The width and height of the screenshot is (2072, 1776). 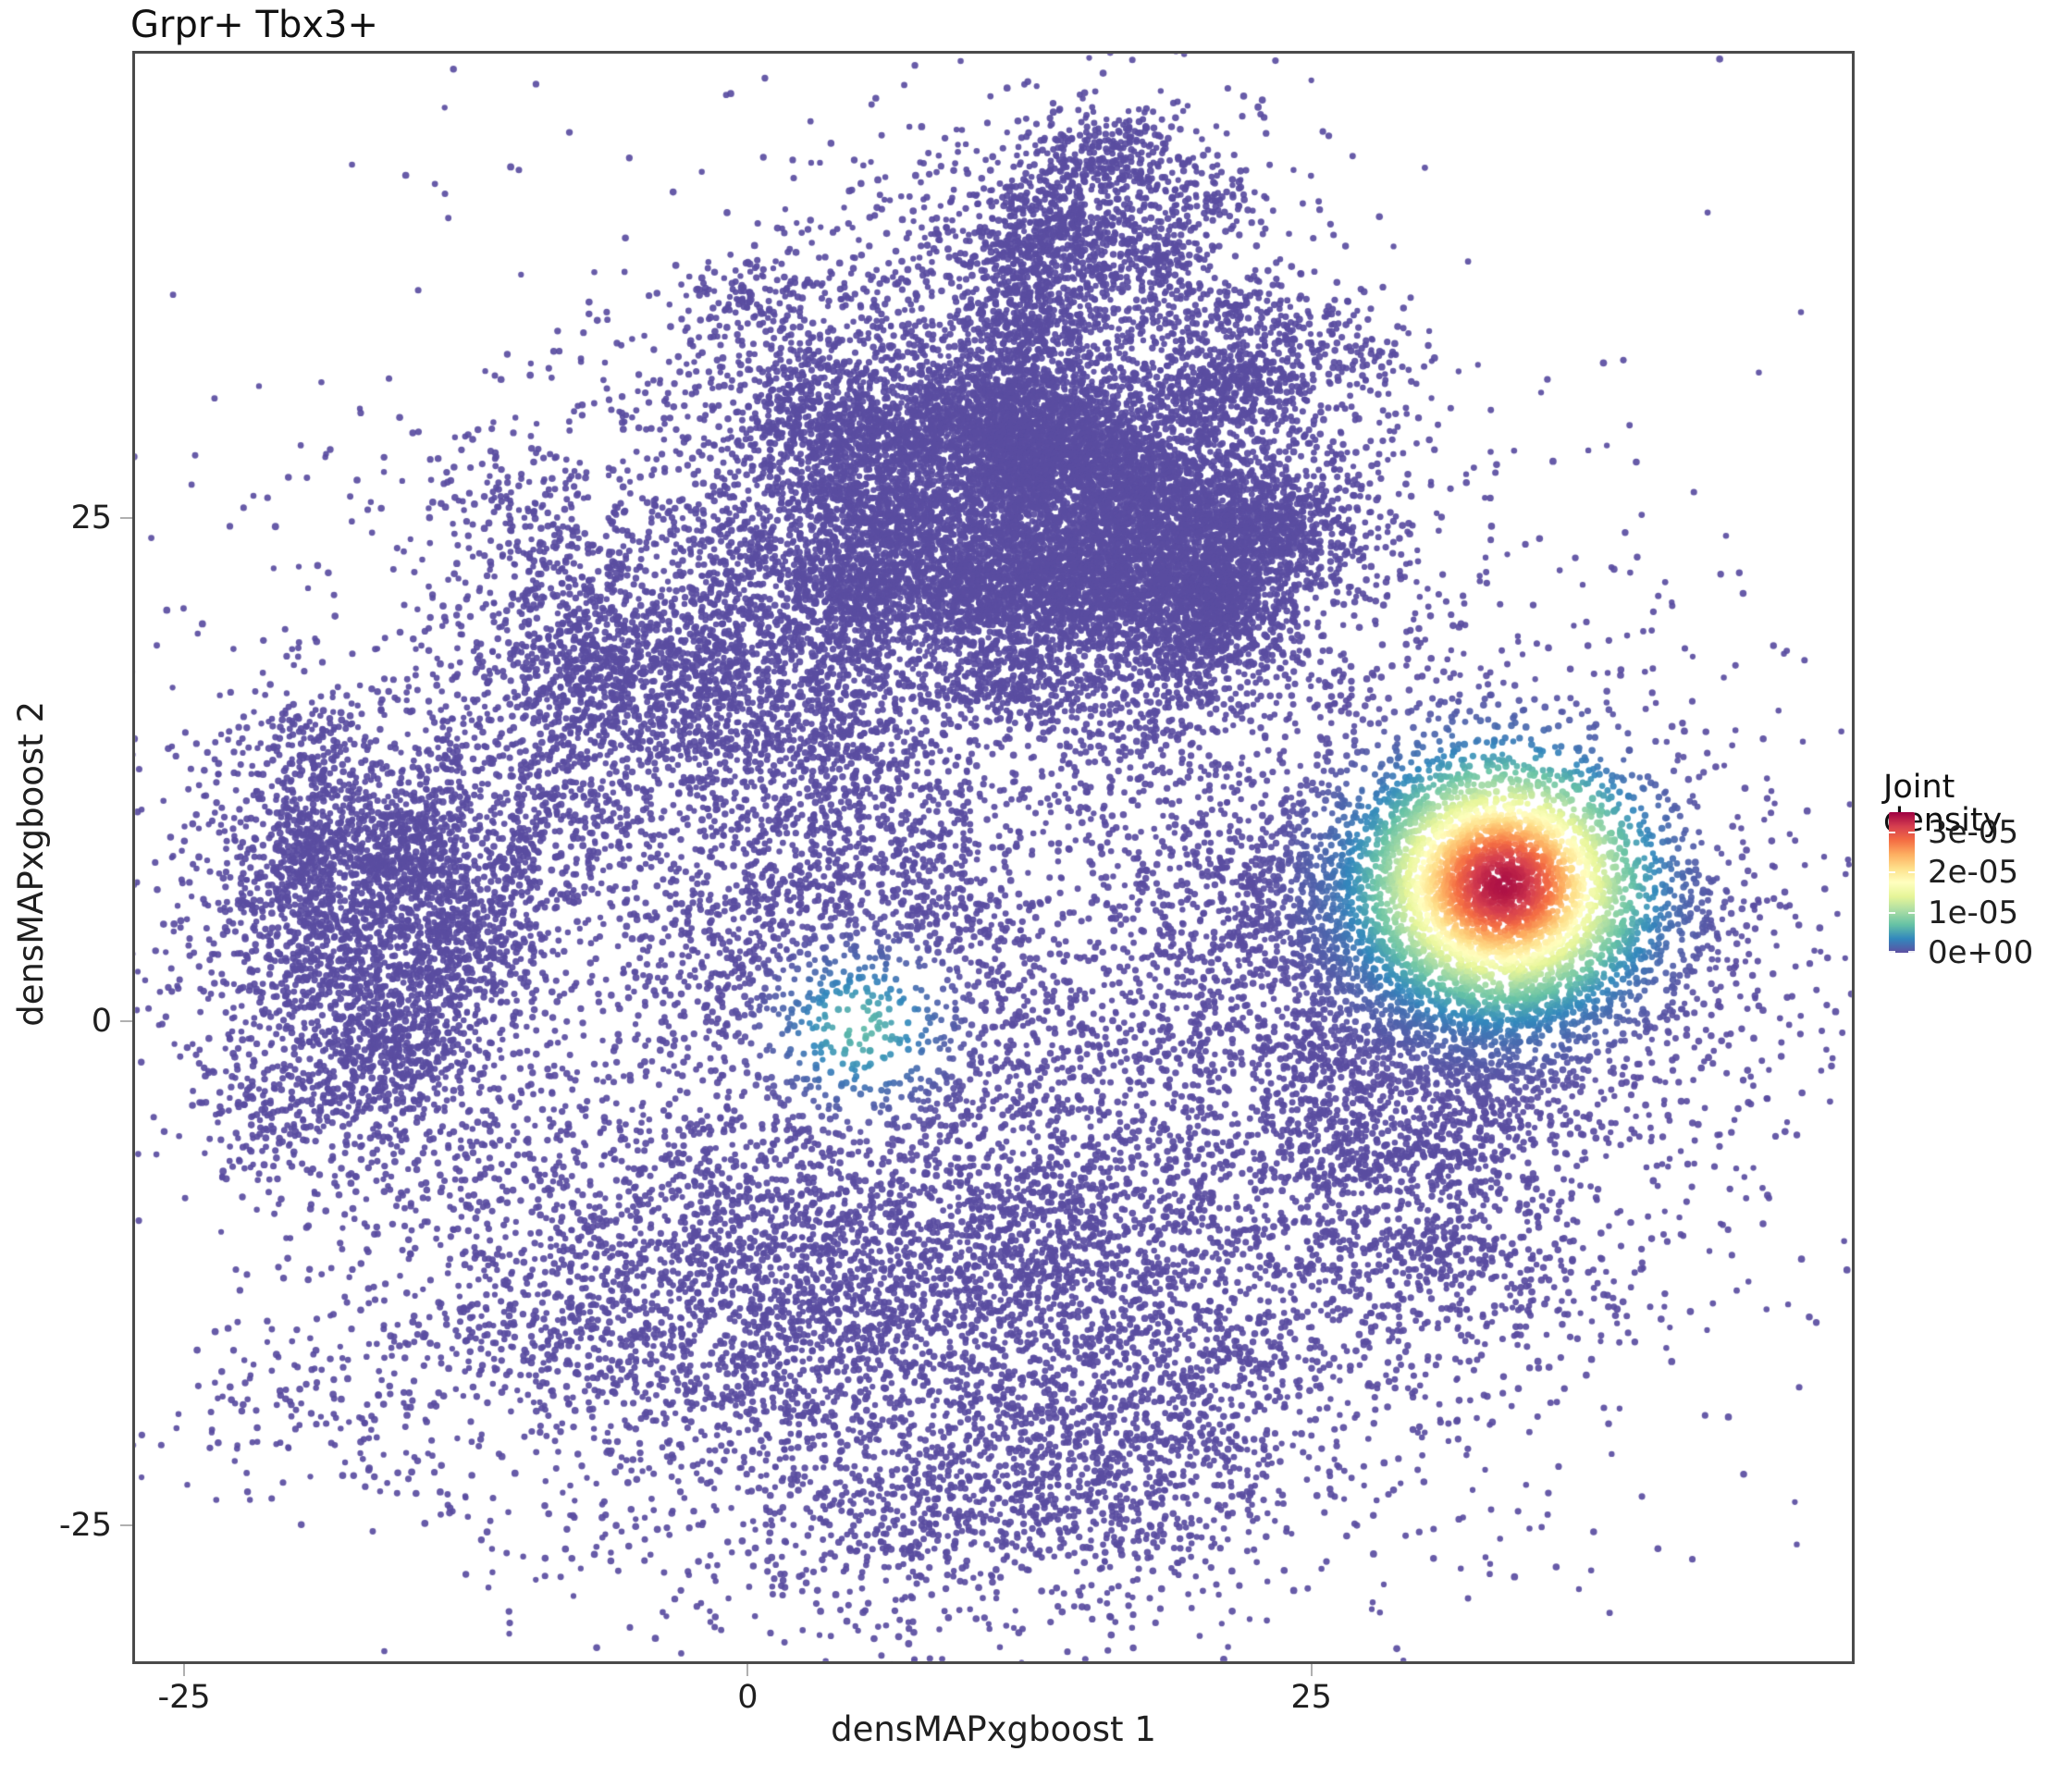 What do you see at coordinates (1974, 873) in the screenshot?
I see `colorbar-label: 2e-05` at bounding box center [1974, 873].